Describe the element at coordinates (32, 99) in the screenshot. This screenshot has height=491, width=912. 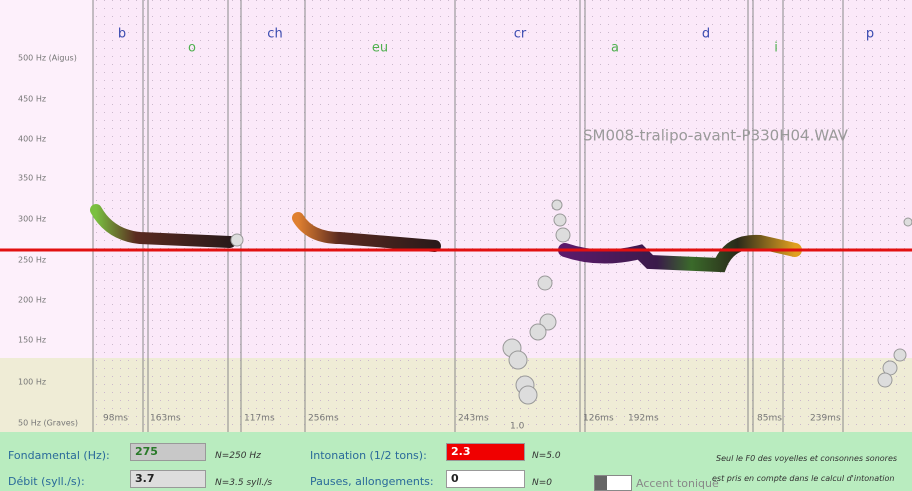
I see `y-axis-label: 450 Hz` at that location.